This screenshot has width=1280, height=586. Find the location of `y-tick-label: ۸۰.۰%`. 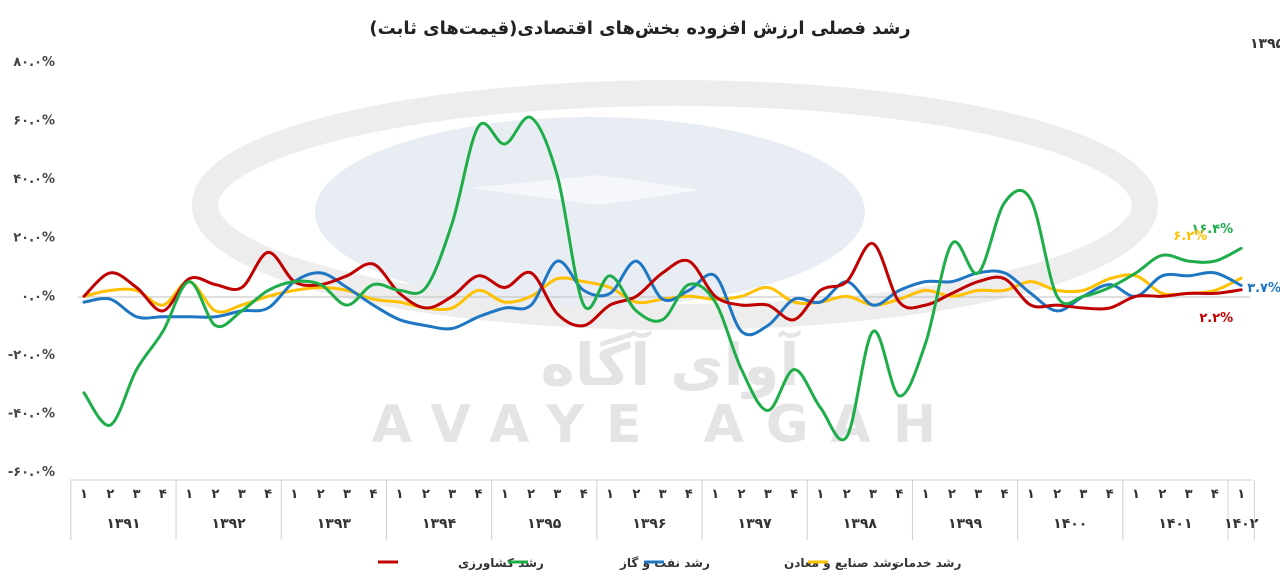

y-tick-label: ۸۰.۰% is located at coordinates (34, 62).